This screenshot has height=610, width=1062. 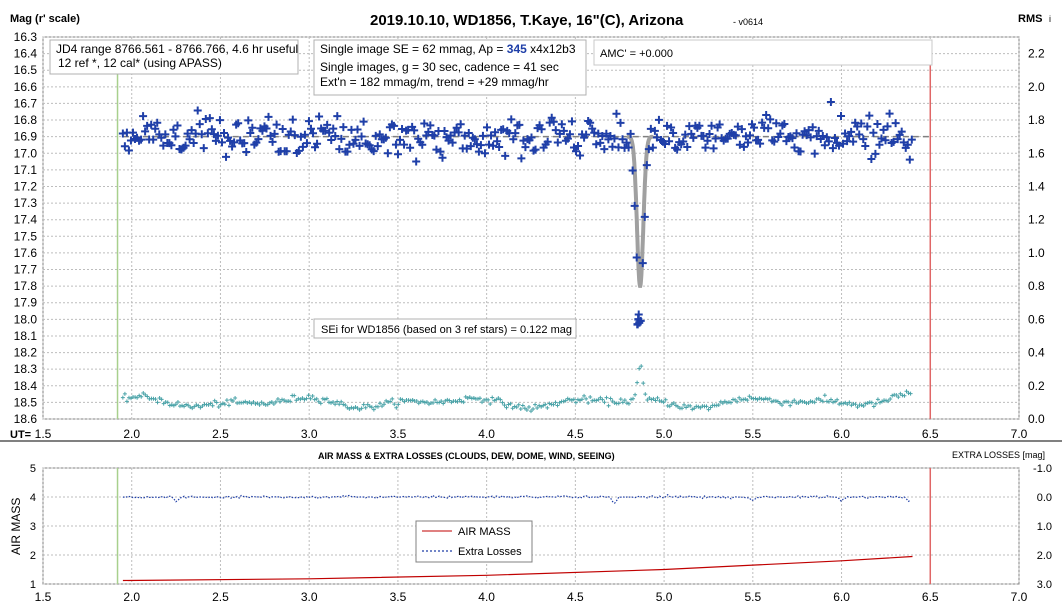 I want to click on se-aperture: 345, so click(x=517, y=49).